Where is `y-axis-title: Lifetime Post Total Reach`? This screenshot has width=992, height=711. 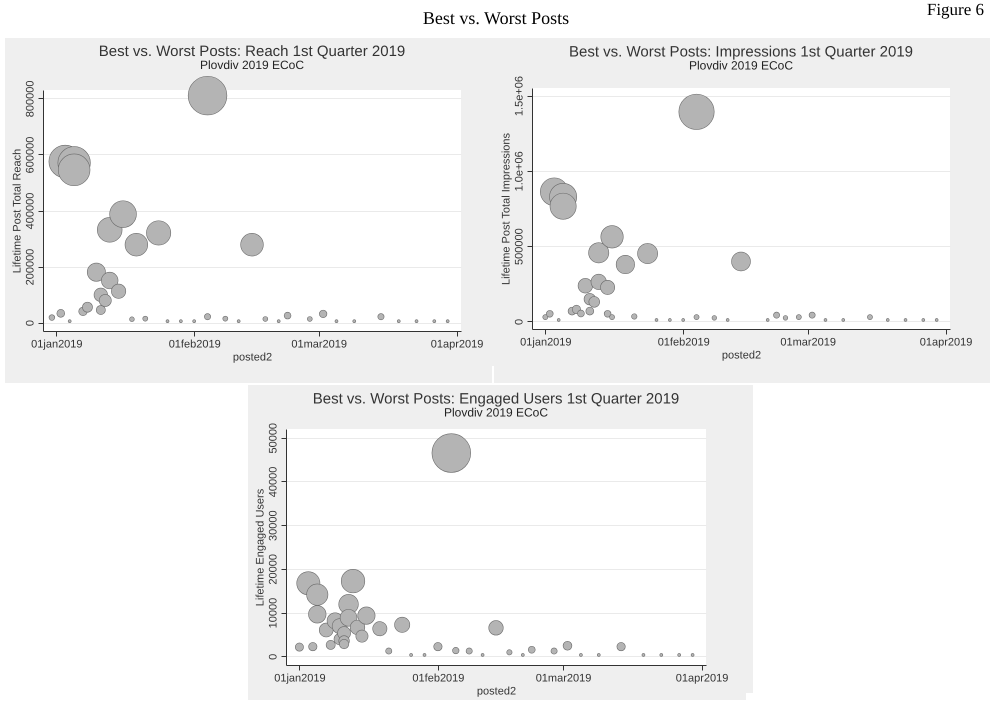
y-axis-title: Lifetime Post Total Reach is located at coordinates (18, 211).